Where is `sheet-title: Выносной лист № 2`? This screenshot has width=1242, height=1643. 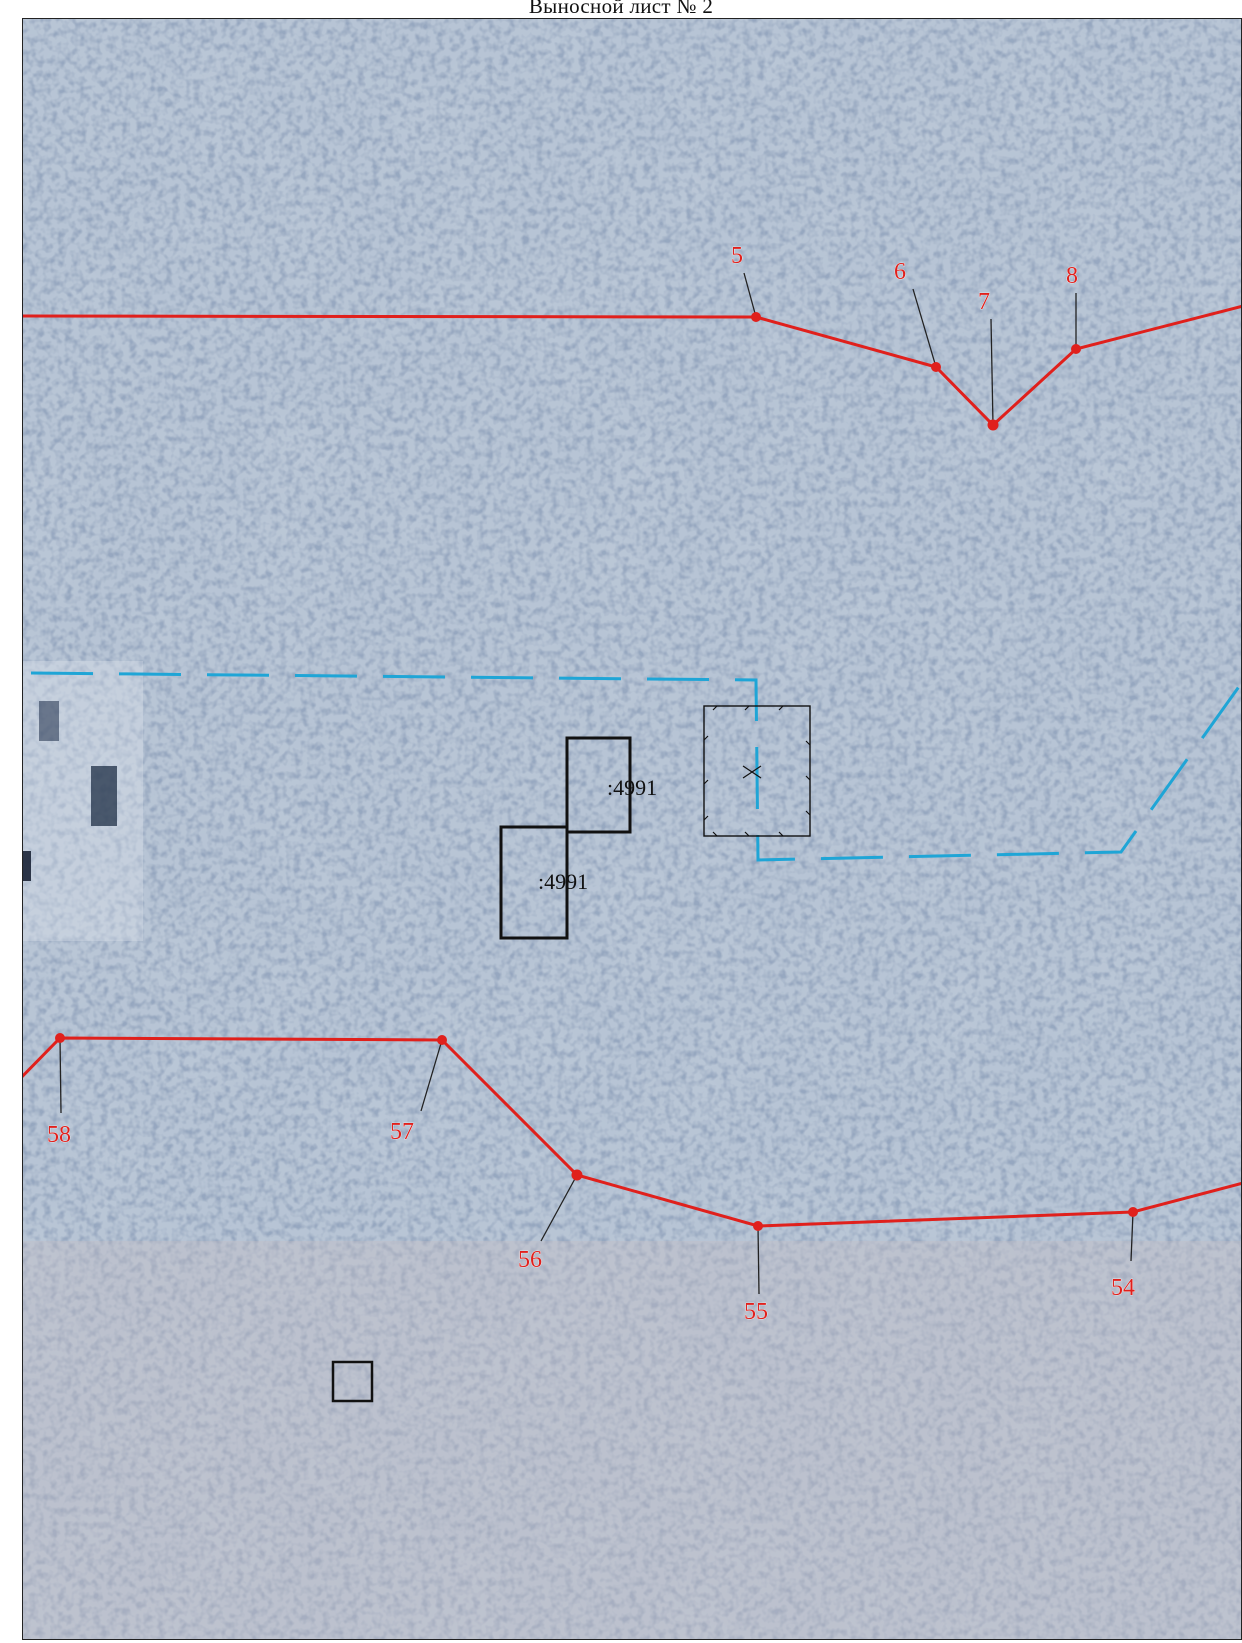 sheet-title: Выносной лист № 2 is located at coordinates (621, 9).